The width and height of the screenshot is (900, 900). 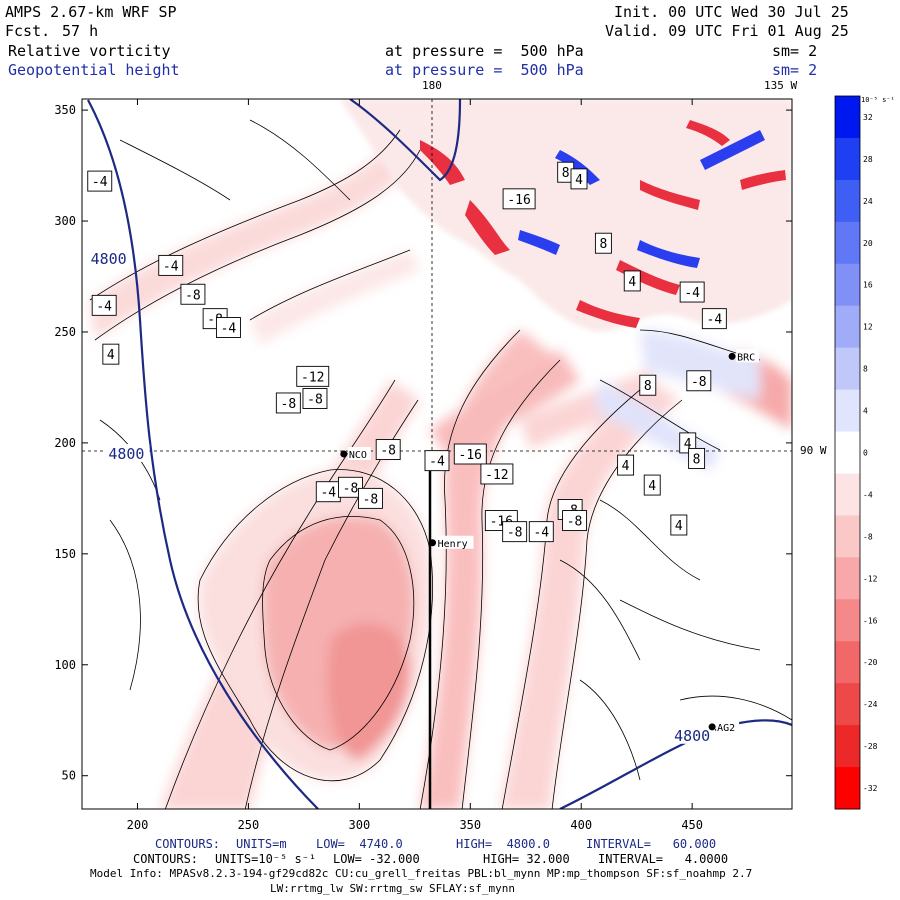 What do you see at coordinates (432, 85) in the screenshot?
I see `lon-label-180: 180` at bounding box center [432, 85].